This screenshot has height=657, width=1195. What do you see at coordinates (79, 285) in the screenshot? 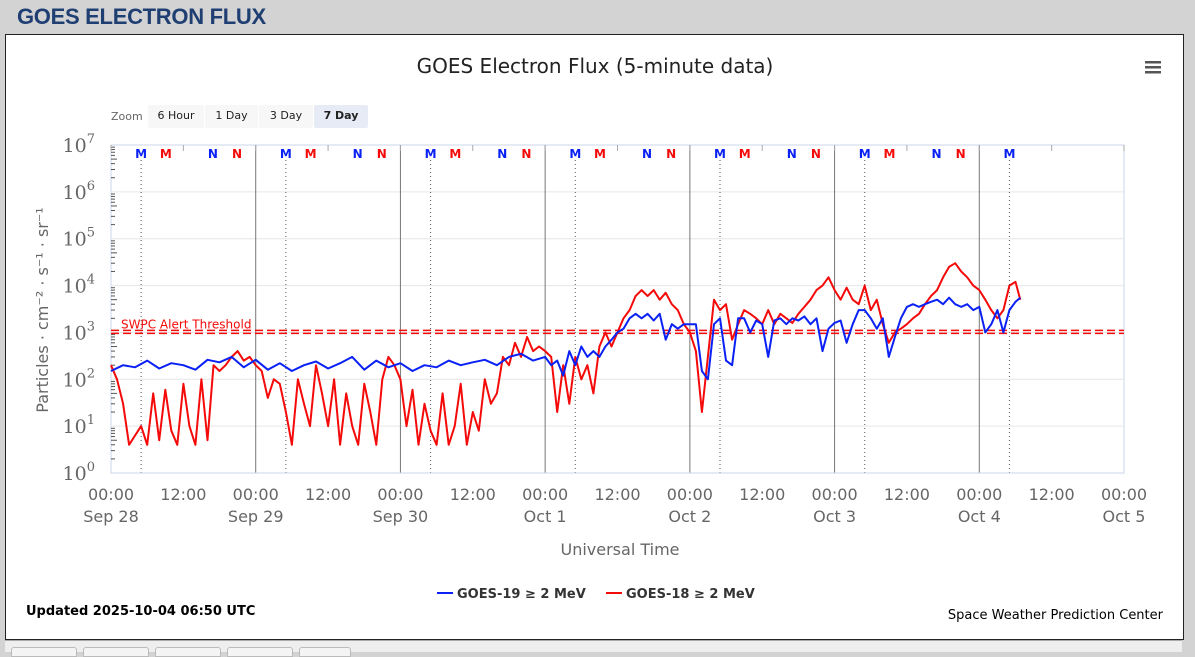
I see `y-tick-label: 10⁴` at bounding box center [79, 285].